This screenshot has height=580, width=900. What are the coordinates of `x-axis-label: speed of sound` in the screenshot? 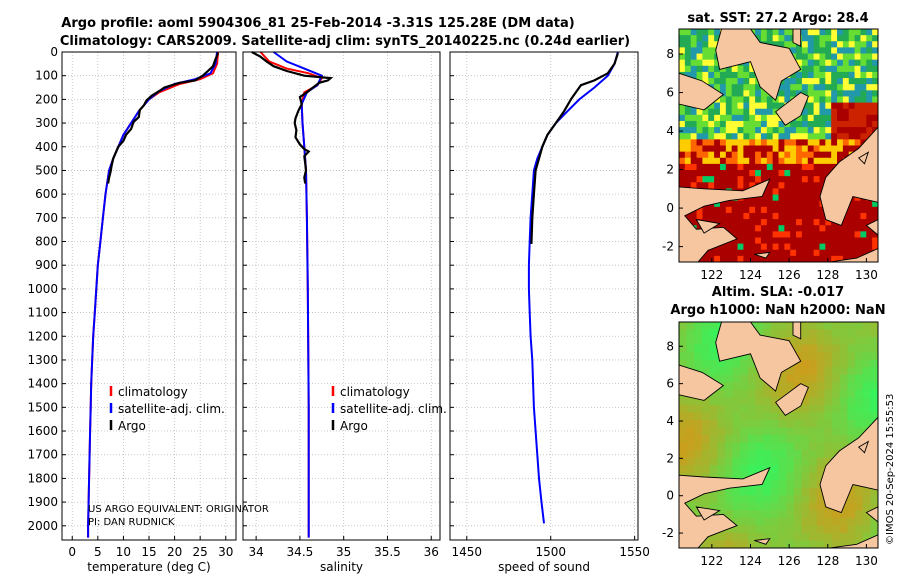 It's located at (544, 567).